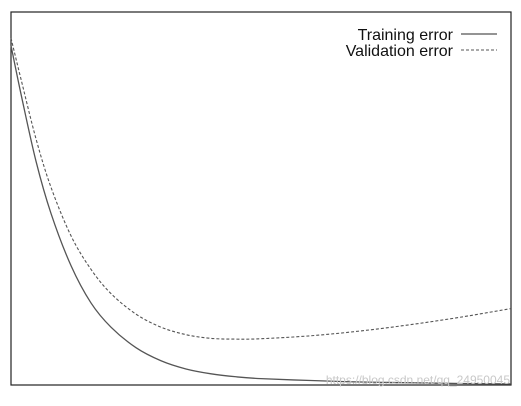 The height and width of the screenshot is (406, 521). I want to click on legend-label-validation: Validation error, so click(400, 51).